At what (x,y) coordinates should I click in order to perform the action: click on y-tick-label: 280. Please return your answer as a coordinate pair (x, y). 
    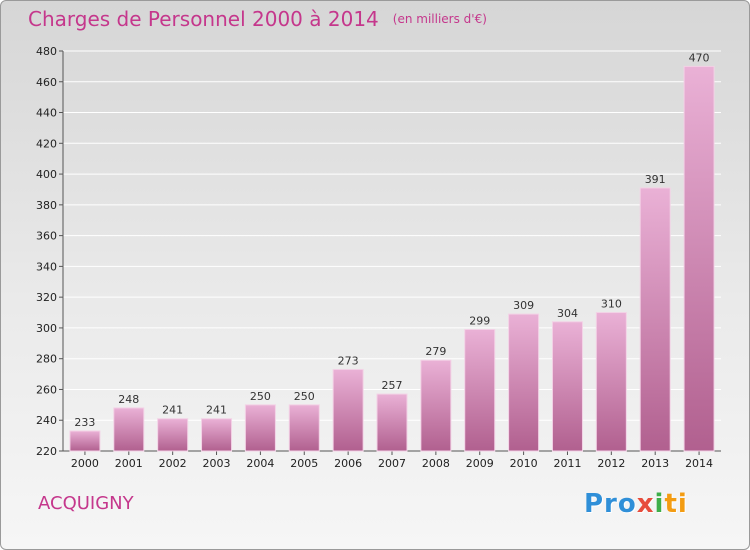
    Looking at the image, I should click on (46, 359).